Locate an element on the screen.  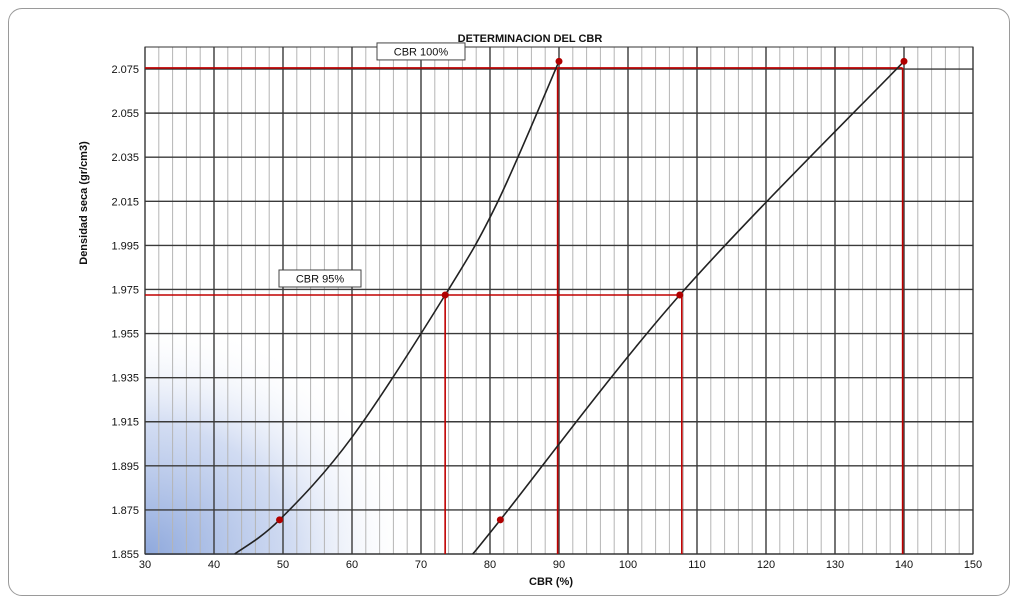
x-tick-label: 100 is located at coordinates (628, 565).